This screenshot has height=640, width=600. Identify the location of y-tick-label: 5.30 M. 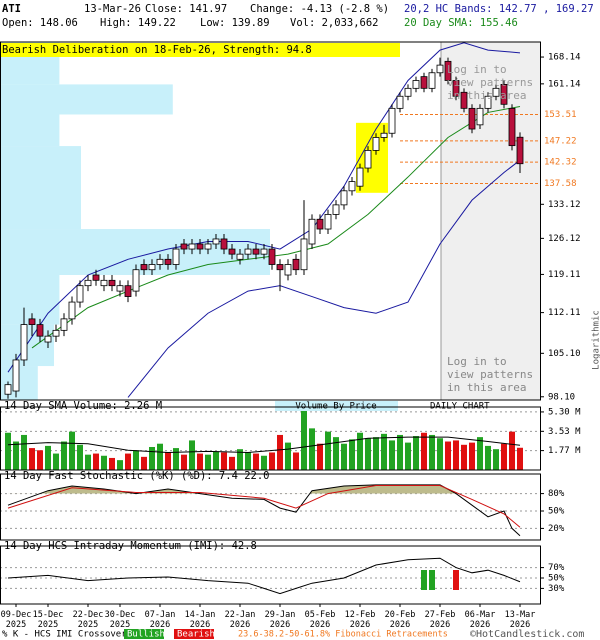
(564, 412).